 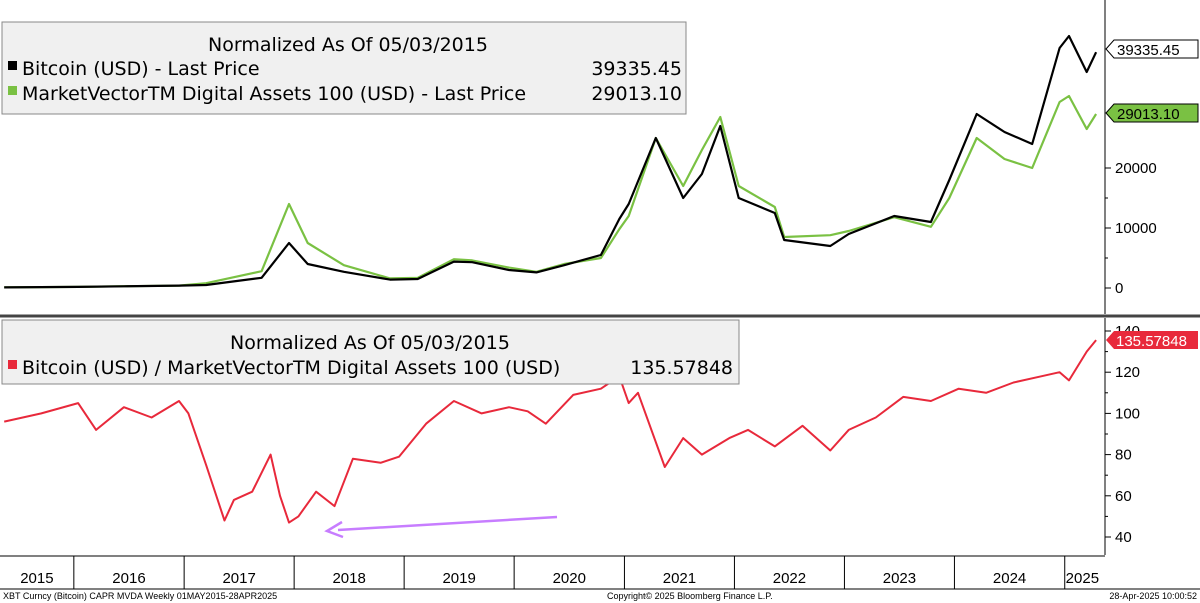 I want to click on x-tick-label: 2016, so click(x=128, y=578).